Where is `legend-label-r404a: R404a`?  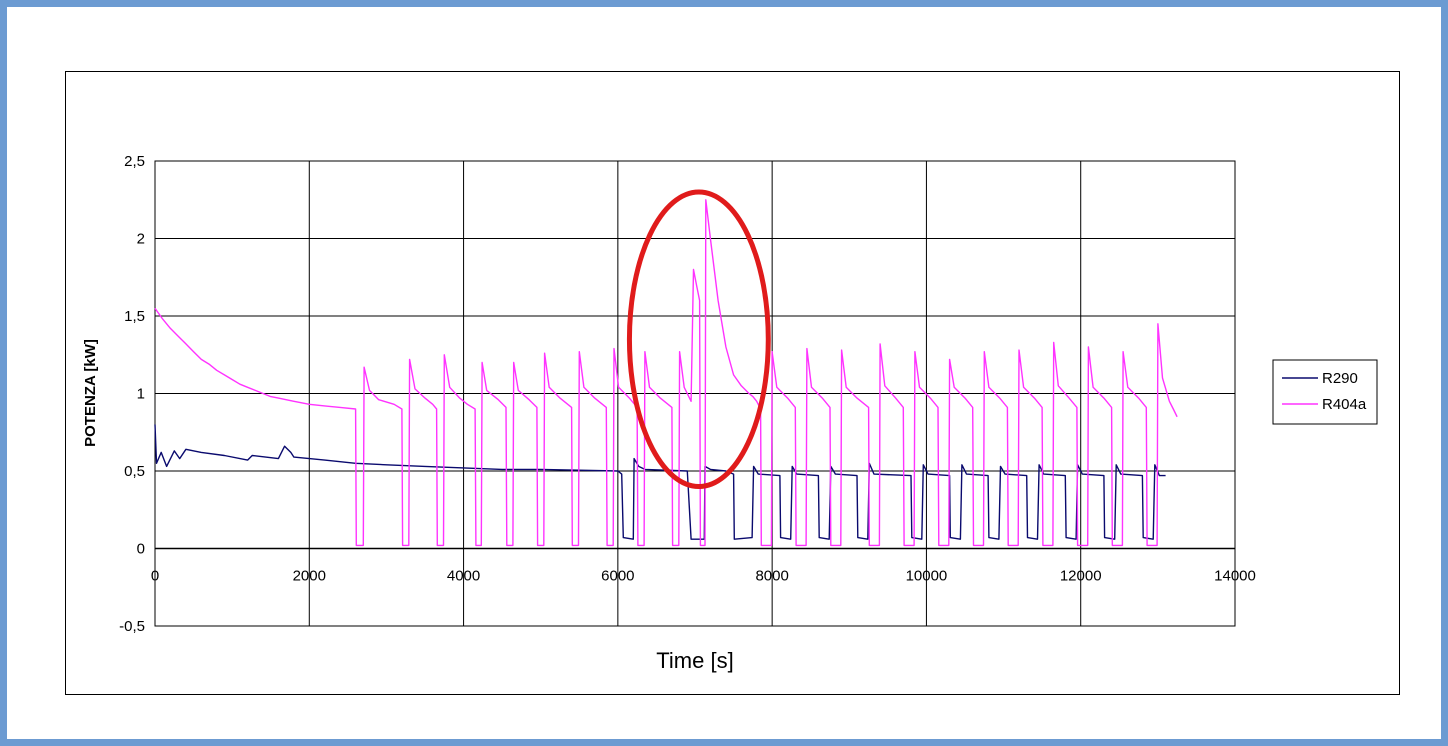
legend-label-r404a: R404a is located at coordinates (1344, 404).